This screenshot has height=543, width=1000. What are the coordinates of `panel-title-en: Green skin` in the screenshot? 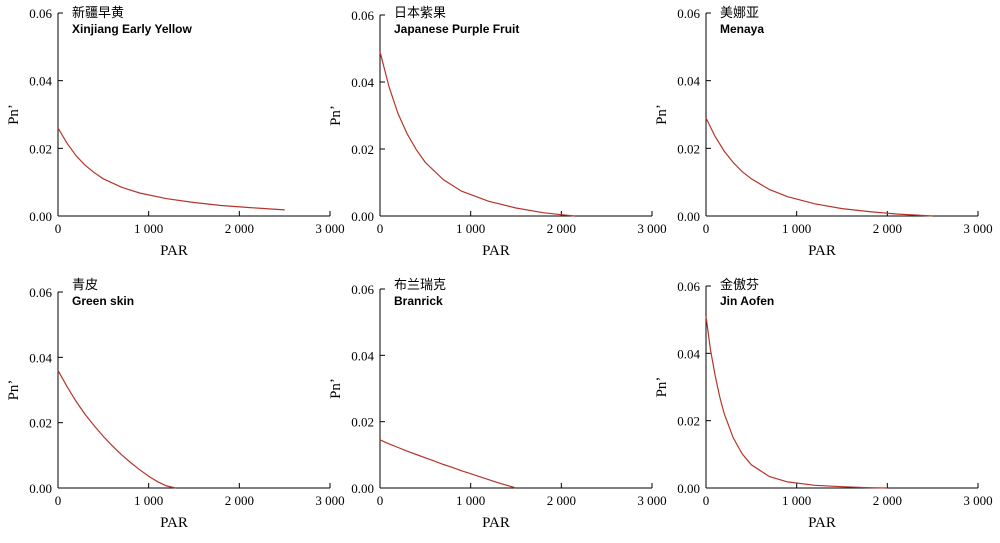 It's located at (103, 301).